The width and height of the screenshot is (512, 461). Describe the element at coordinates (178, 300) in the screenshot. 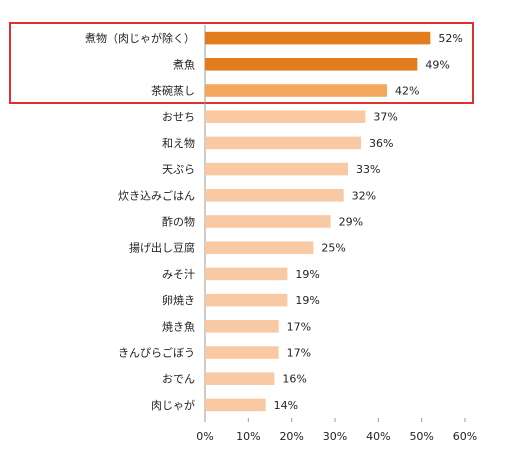

I see `y-tick-label: 卵焼き` at that location.